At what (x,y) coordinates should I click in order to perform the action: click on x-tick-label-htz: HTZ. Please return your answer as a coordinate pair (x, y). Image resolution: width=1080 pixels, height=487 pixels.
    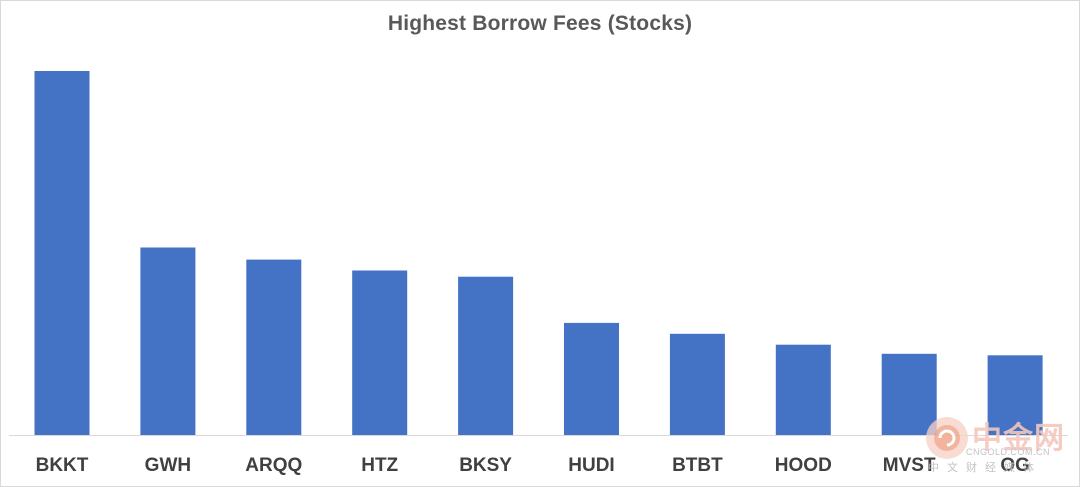
    Looking at the image, I should click on (379, 465).